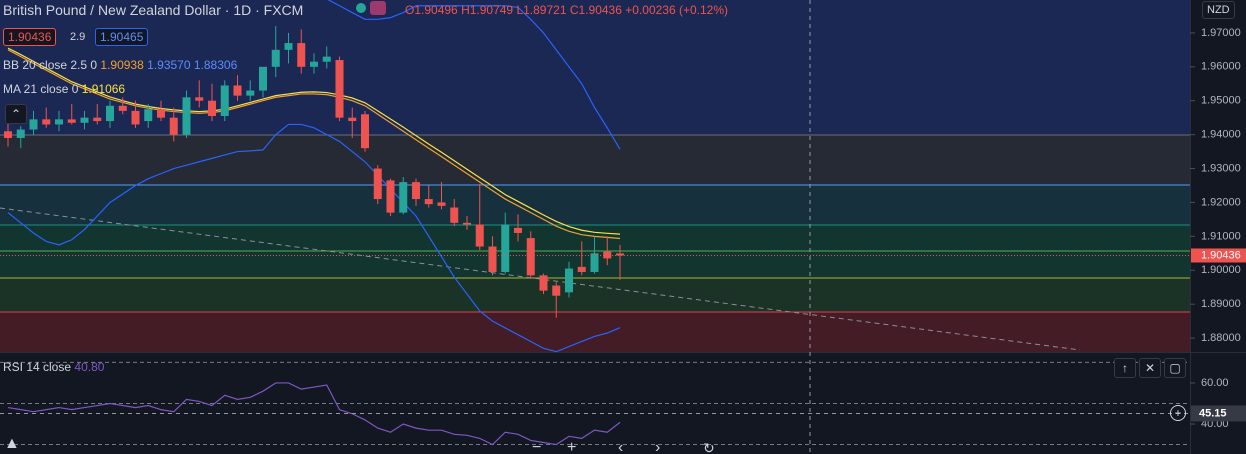 This screenshot has height=454, width=1246. What do you see at coordinates (1221, 168) in the screenshot?
I see `y-tick-label: 1.93000` at bounding box center [1221, 168].